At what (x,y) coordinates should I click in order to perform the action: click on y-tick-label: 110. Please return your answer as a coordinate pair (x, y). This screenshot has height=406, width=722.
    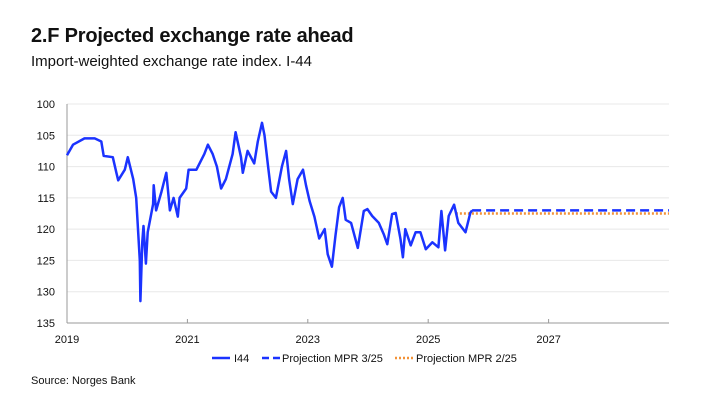
    Looking at the image, I should click on (46, 168).